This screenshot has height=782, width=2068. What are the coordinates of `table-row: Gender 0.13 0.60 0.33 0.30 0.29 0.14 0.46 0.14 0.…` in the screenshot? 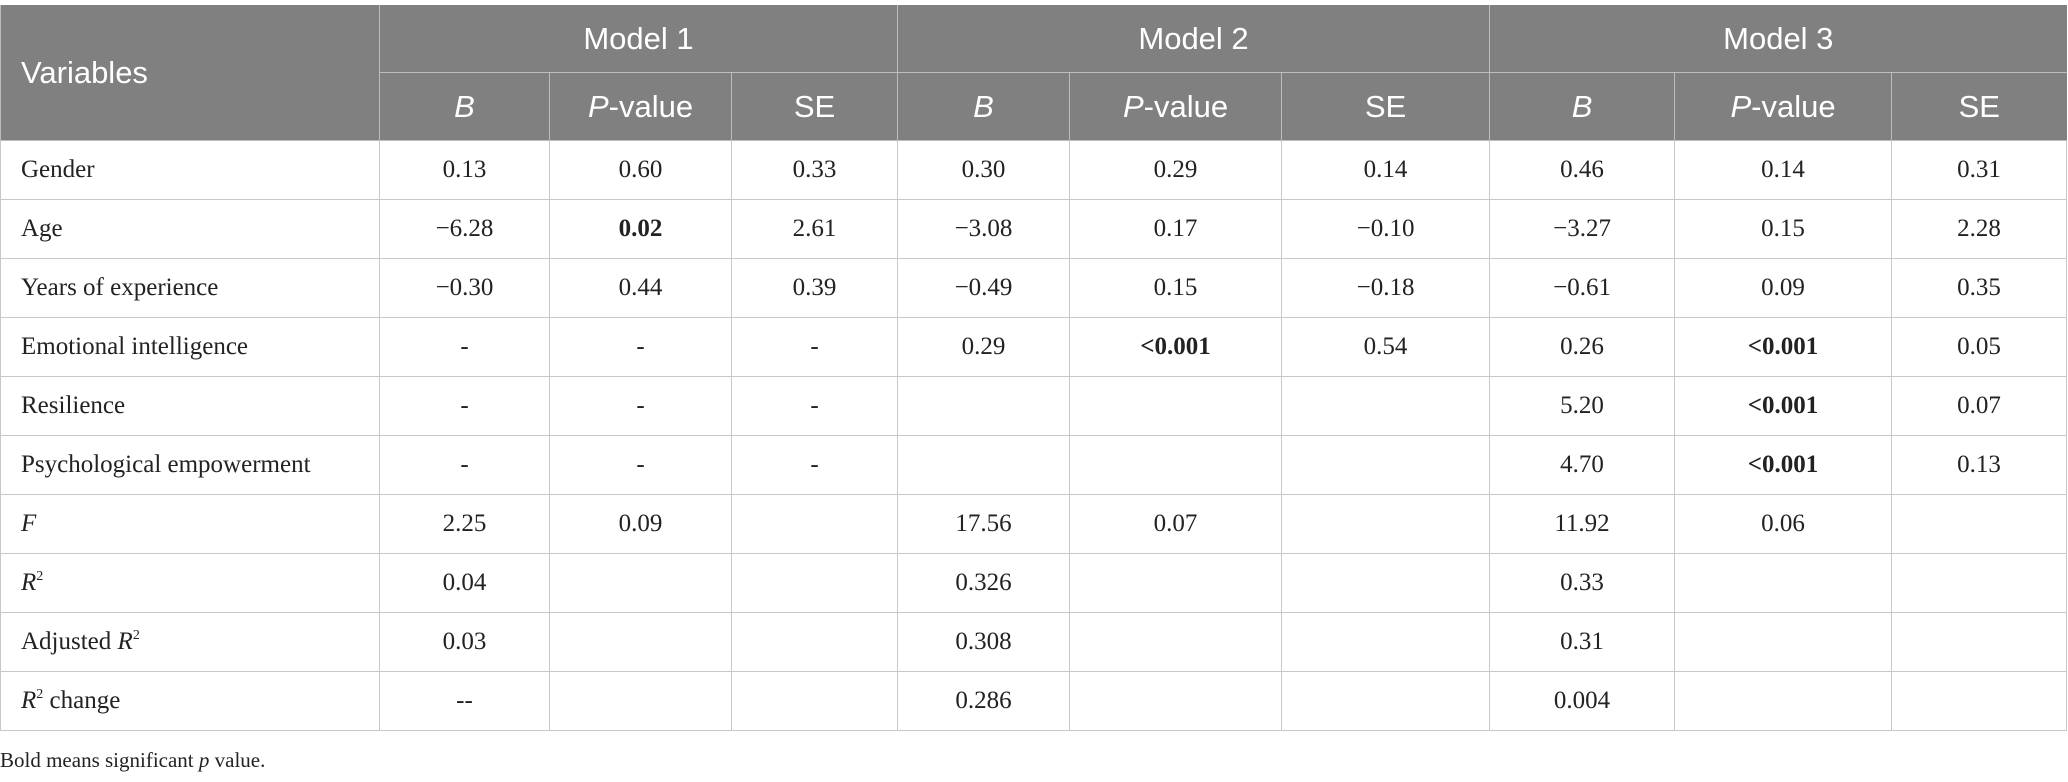 It's located at (1034, 170).